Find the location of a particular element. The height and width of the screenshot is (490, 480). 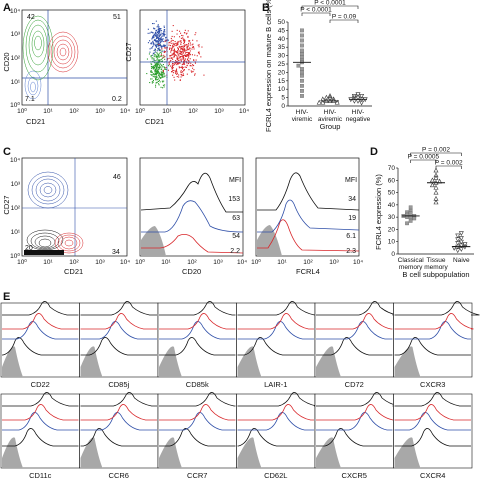

svg-text: 10³ is located at coordinates (218, 262).